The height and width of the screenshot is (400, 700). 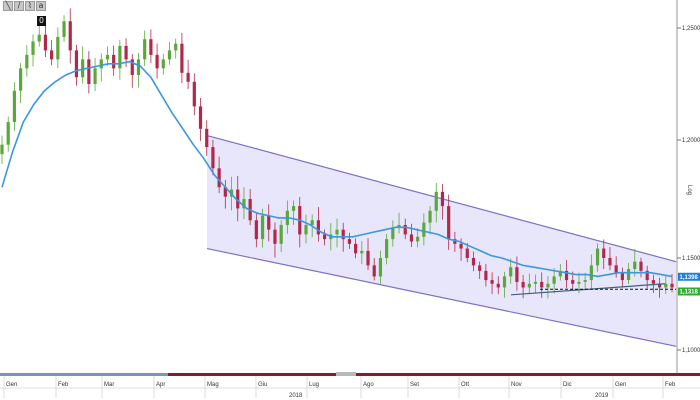 I want to click on price-tag-box, so click(x=689, y=276).